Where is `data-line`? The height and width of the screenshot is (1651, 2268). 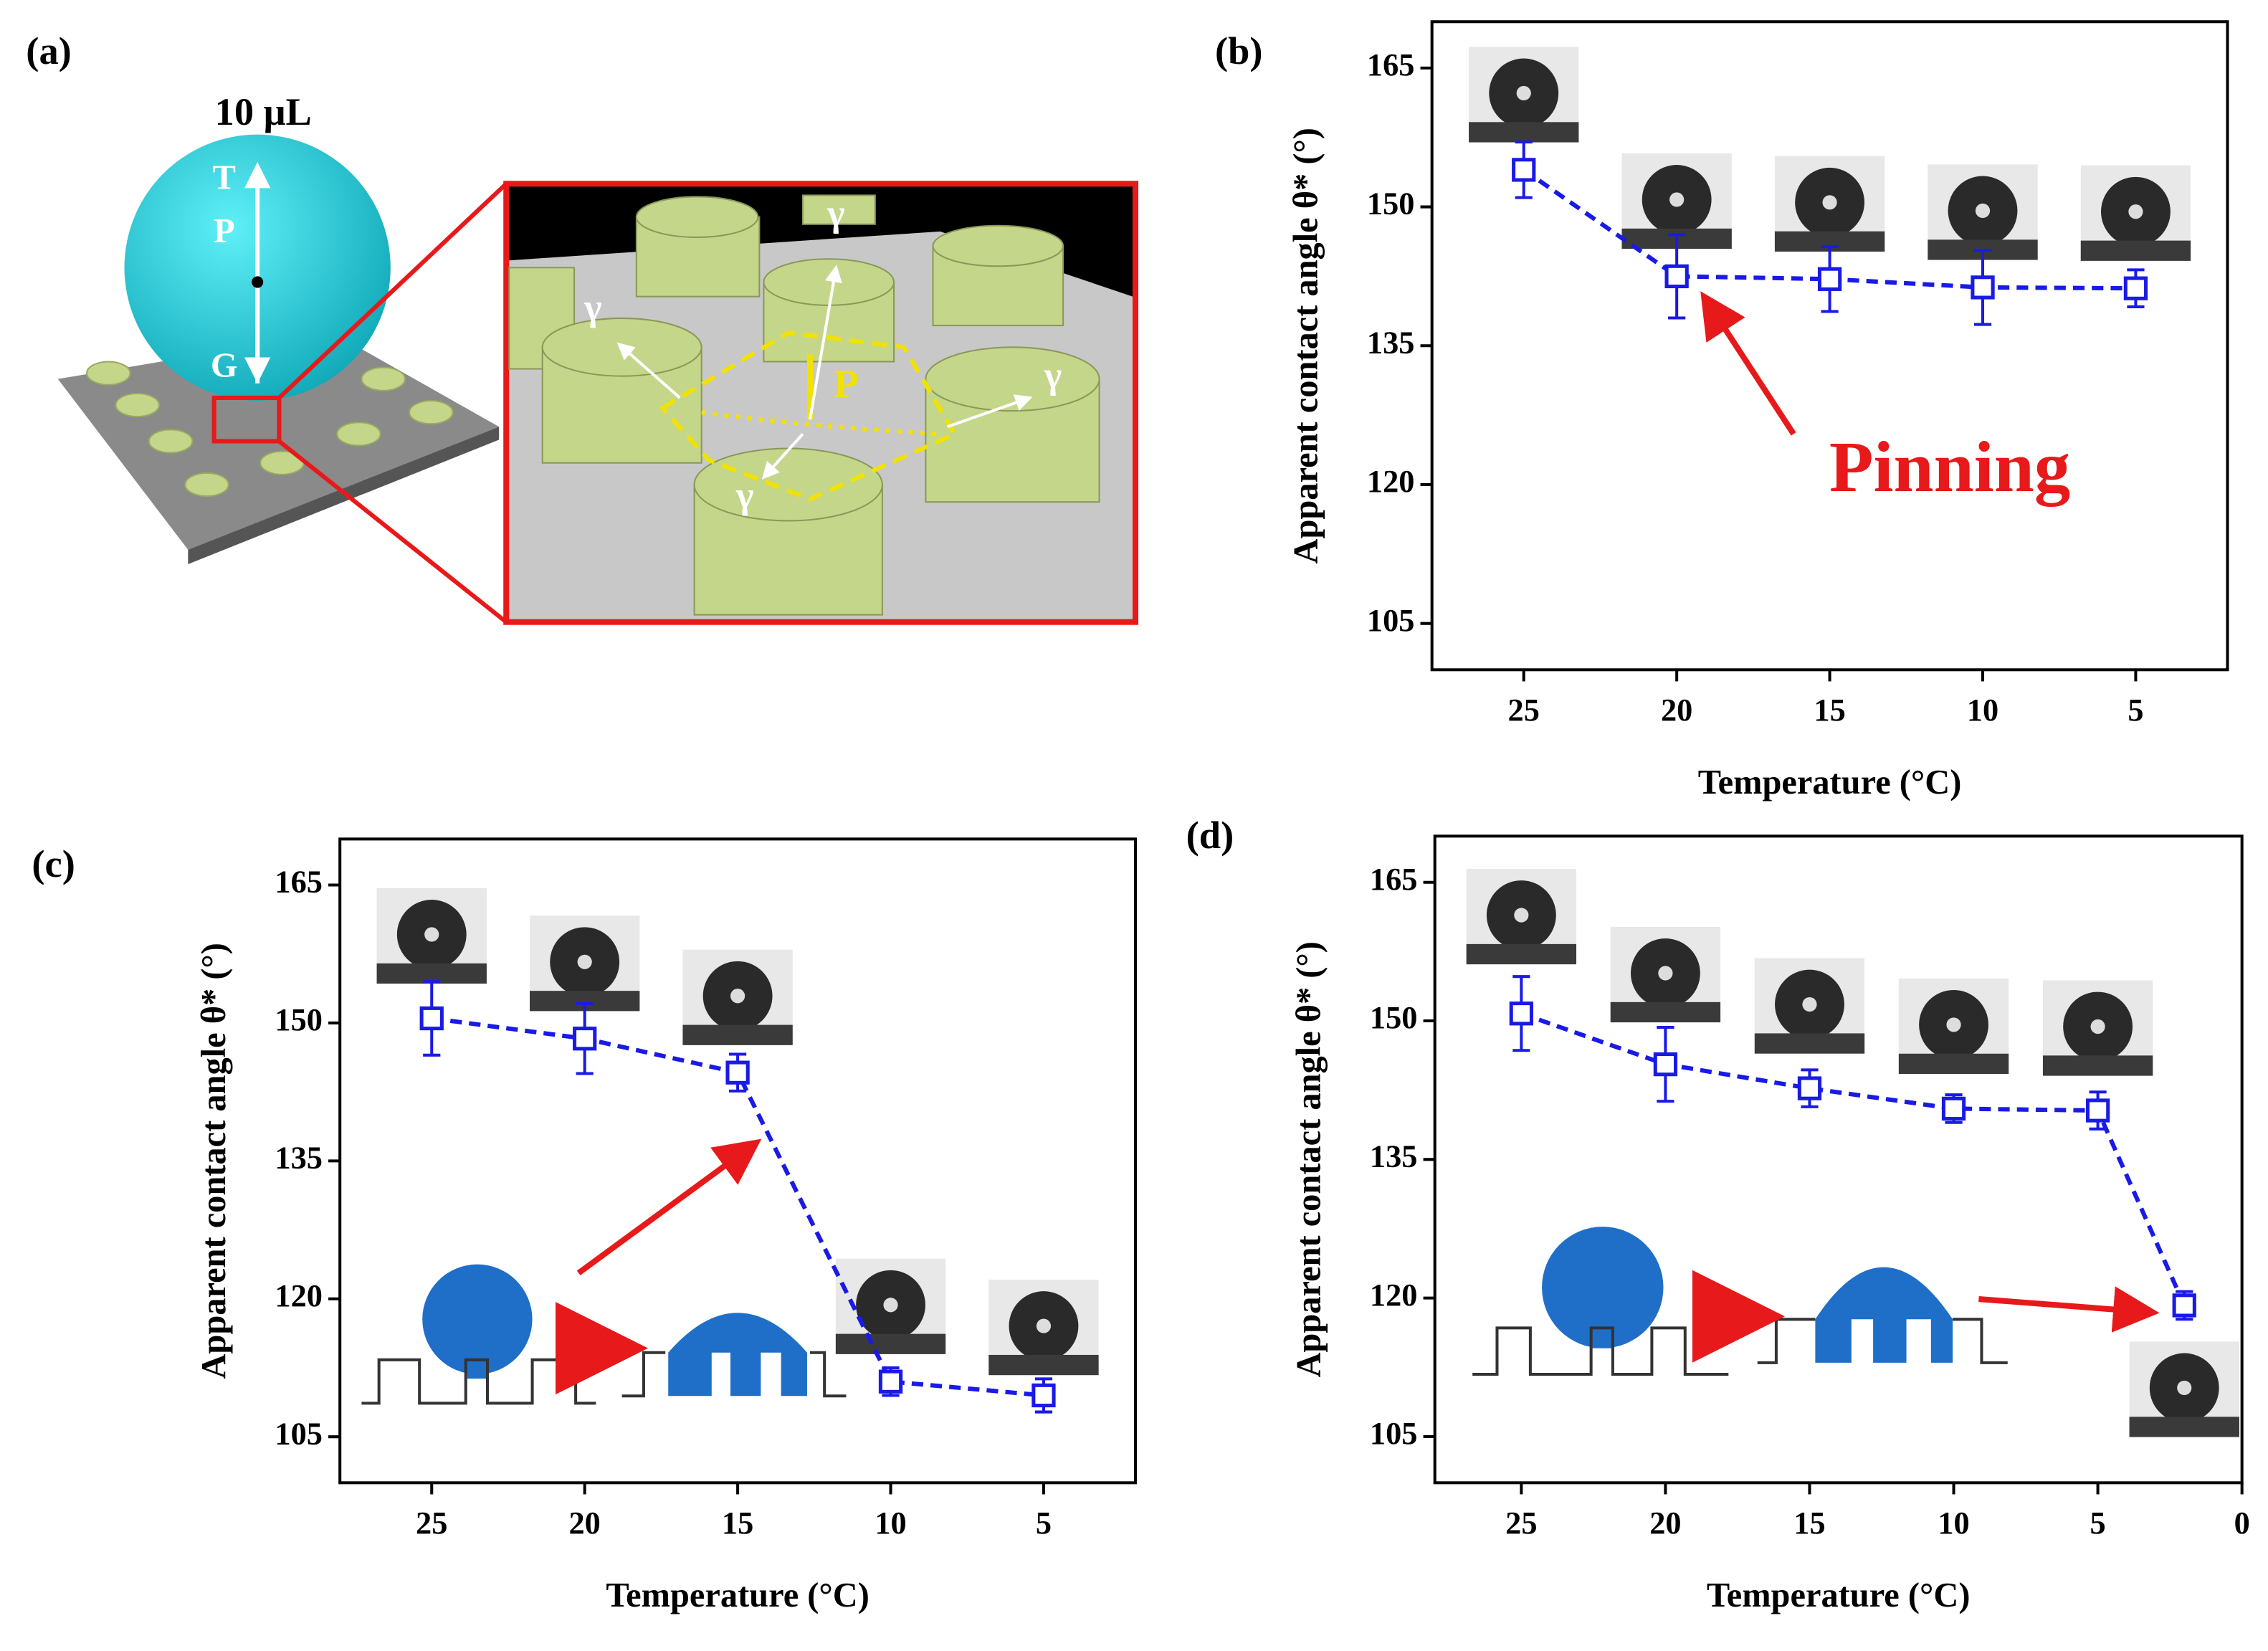 data-line is located at coordinates (1853, 1159).